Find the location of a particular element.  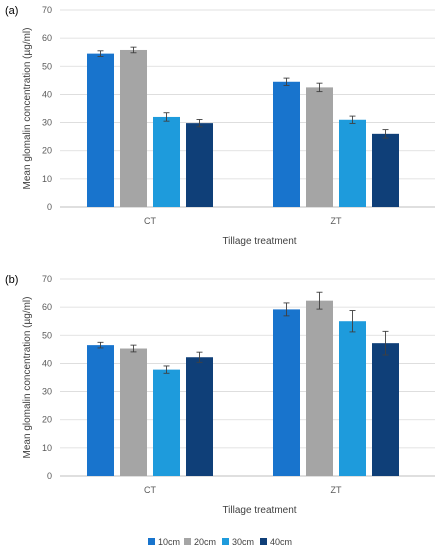

legend-label-30cm: 30cm is located at coordinates (243, 542).